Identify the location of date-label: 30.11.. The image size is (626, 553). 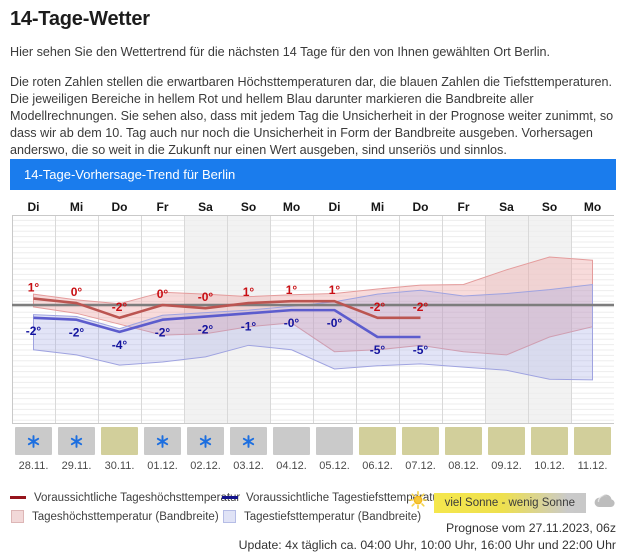
(119, 466).